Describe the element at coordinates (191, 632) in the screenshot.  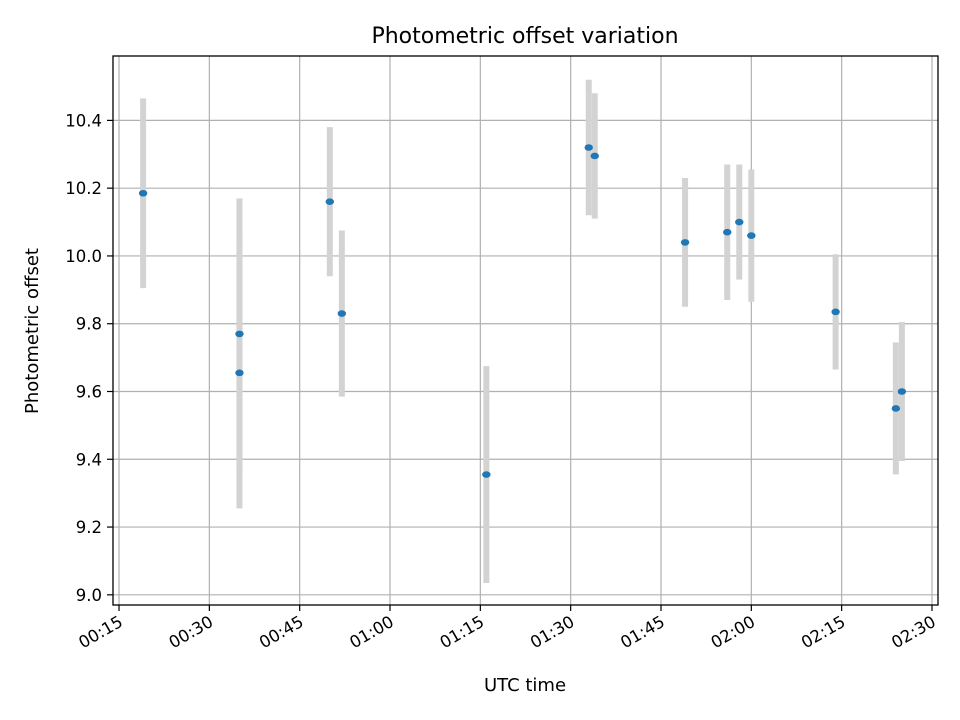
I see `x-tick-label: 00:30` at that location.